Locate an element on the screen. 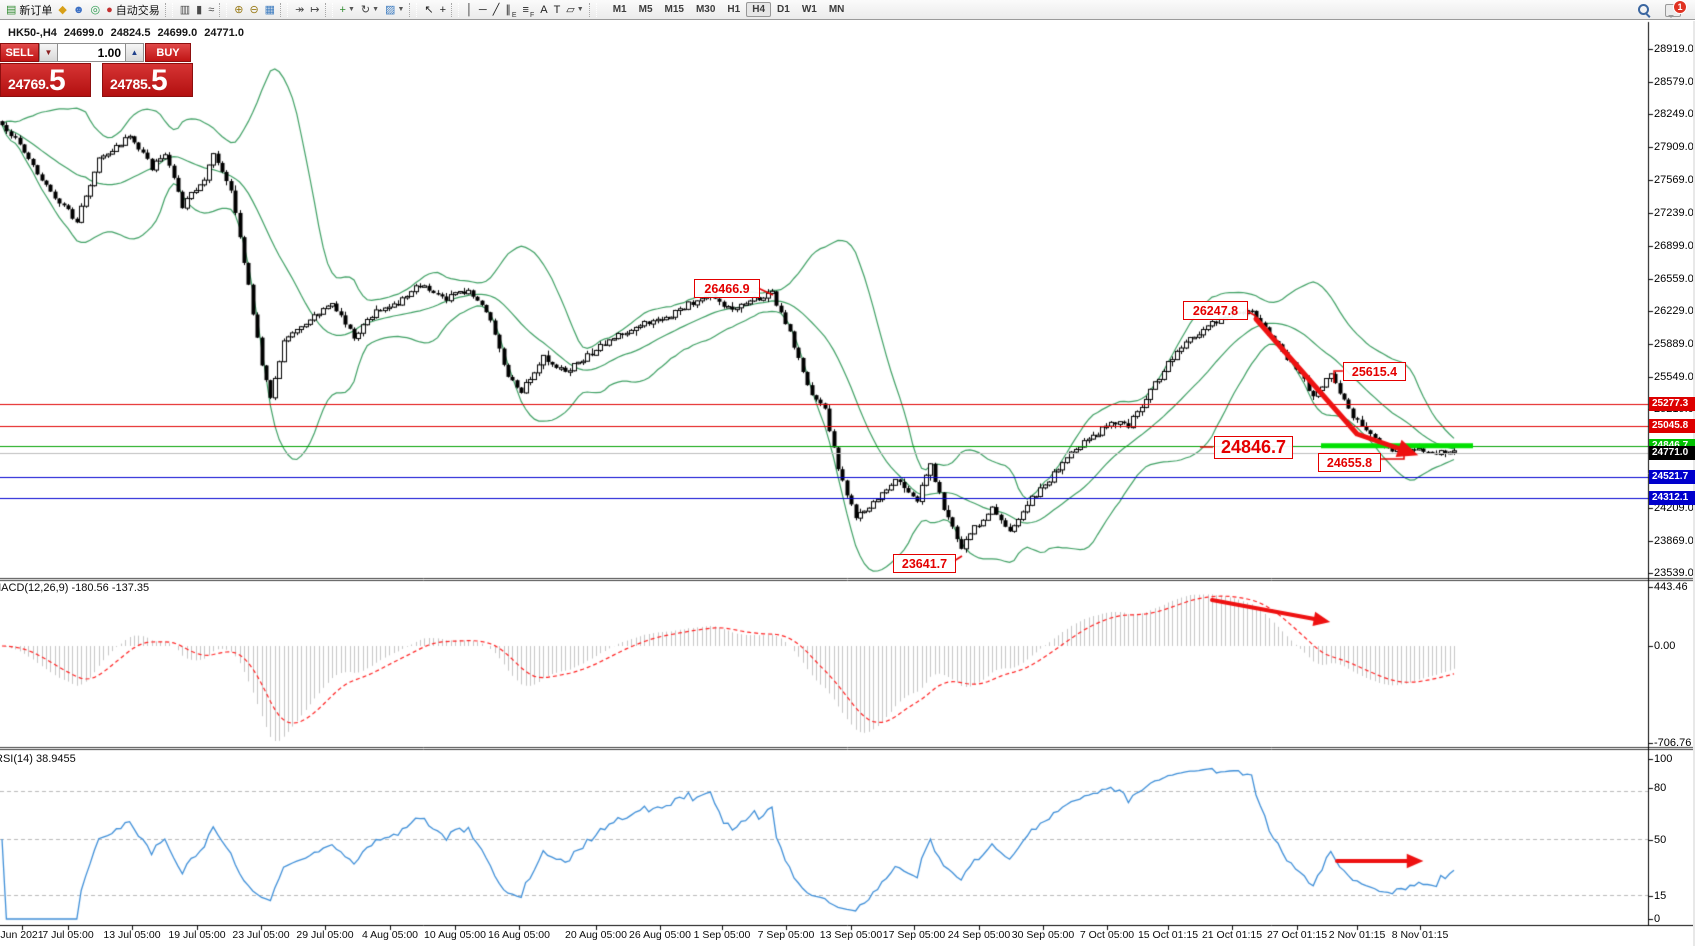 The image size is (1695, 946). tile-windows-button: ▦ is located at coordinates (270, 10).